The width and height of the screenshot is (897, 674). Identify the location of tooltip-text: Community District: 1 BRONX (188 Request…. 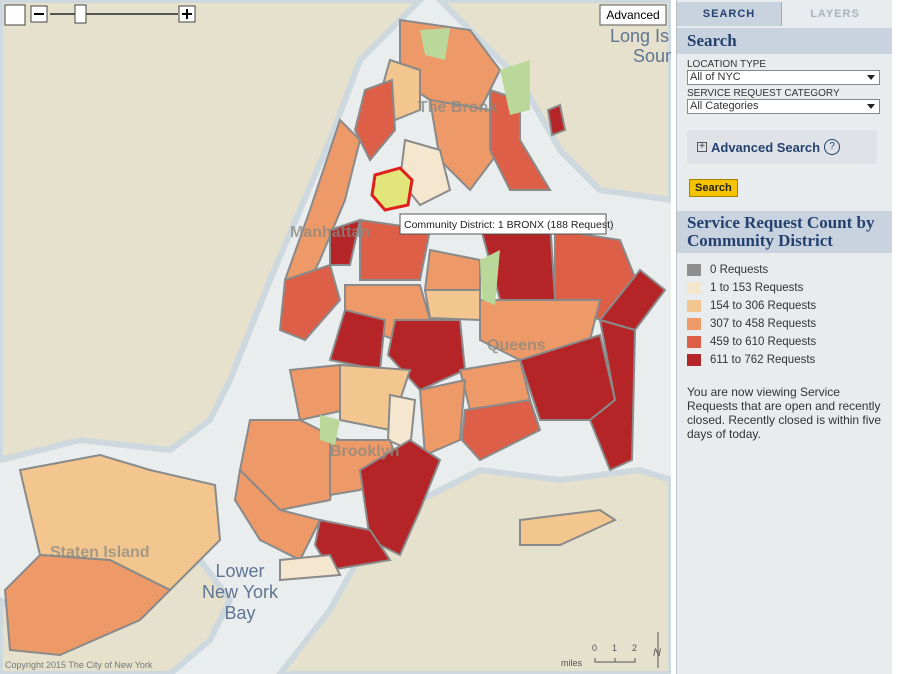
(508, 225).